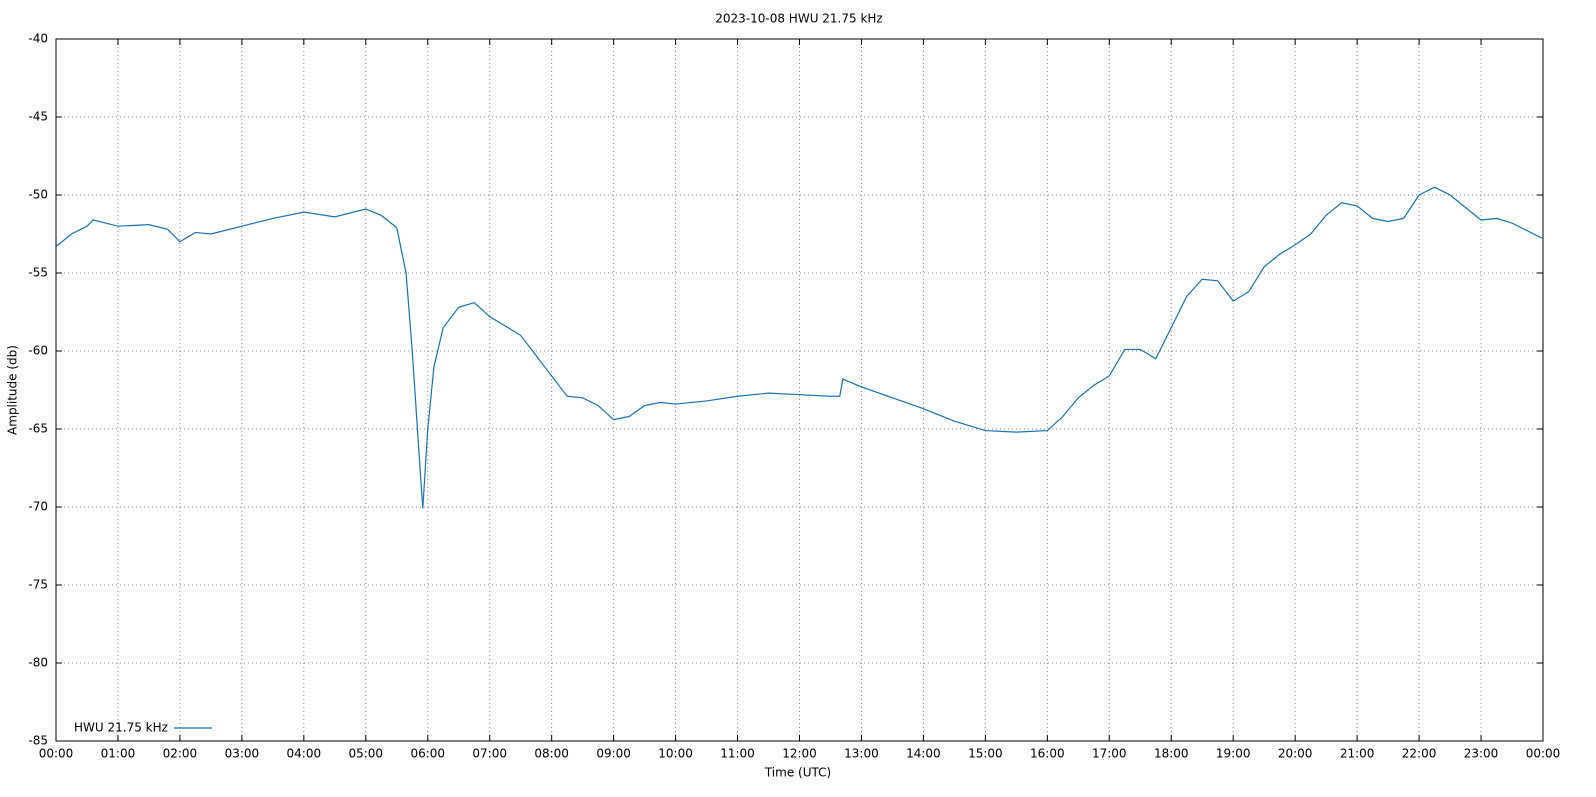 The height and width of the screenshot is (797, 1596). Describe the element at coordinates (1481, 754) in the screenshot. I see `x-tick-label: 23:00` at that location.